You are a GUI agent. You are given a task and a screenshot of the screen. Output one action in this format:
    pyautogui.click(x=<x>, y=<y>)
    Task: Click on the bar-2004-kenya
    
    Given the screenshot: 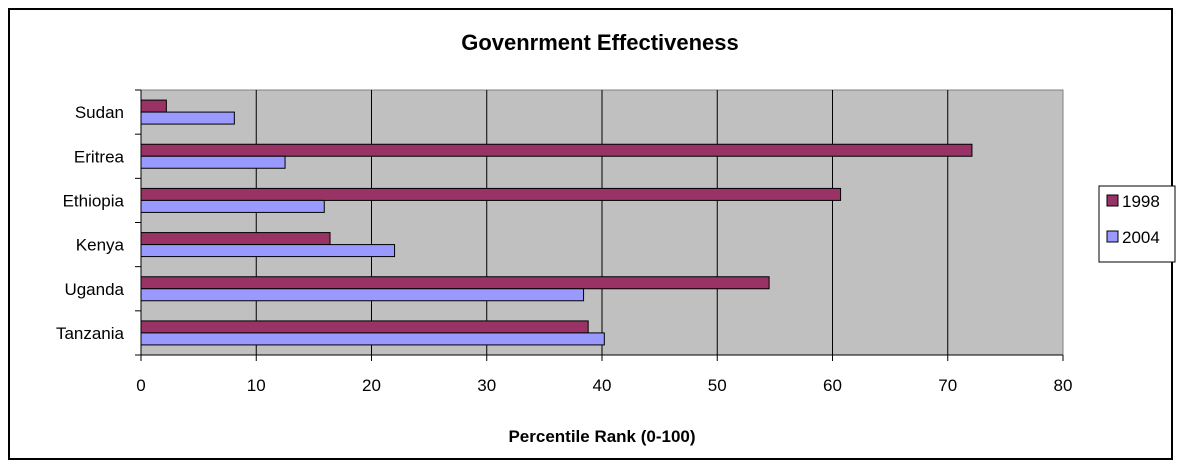 What is the action you would take?
    pyautogui.click(x=268, y=251)
    